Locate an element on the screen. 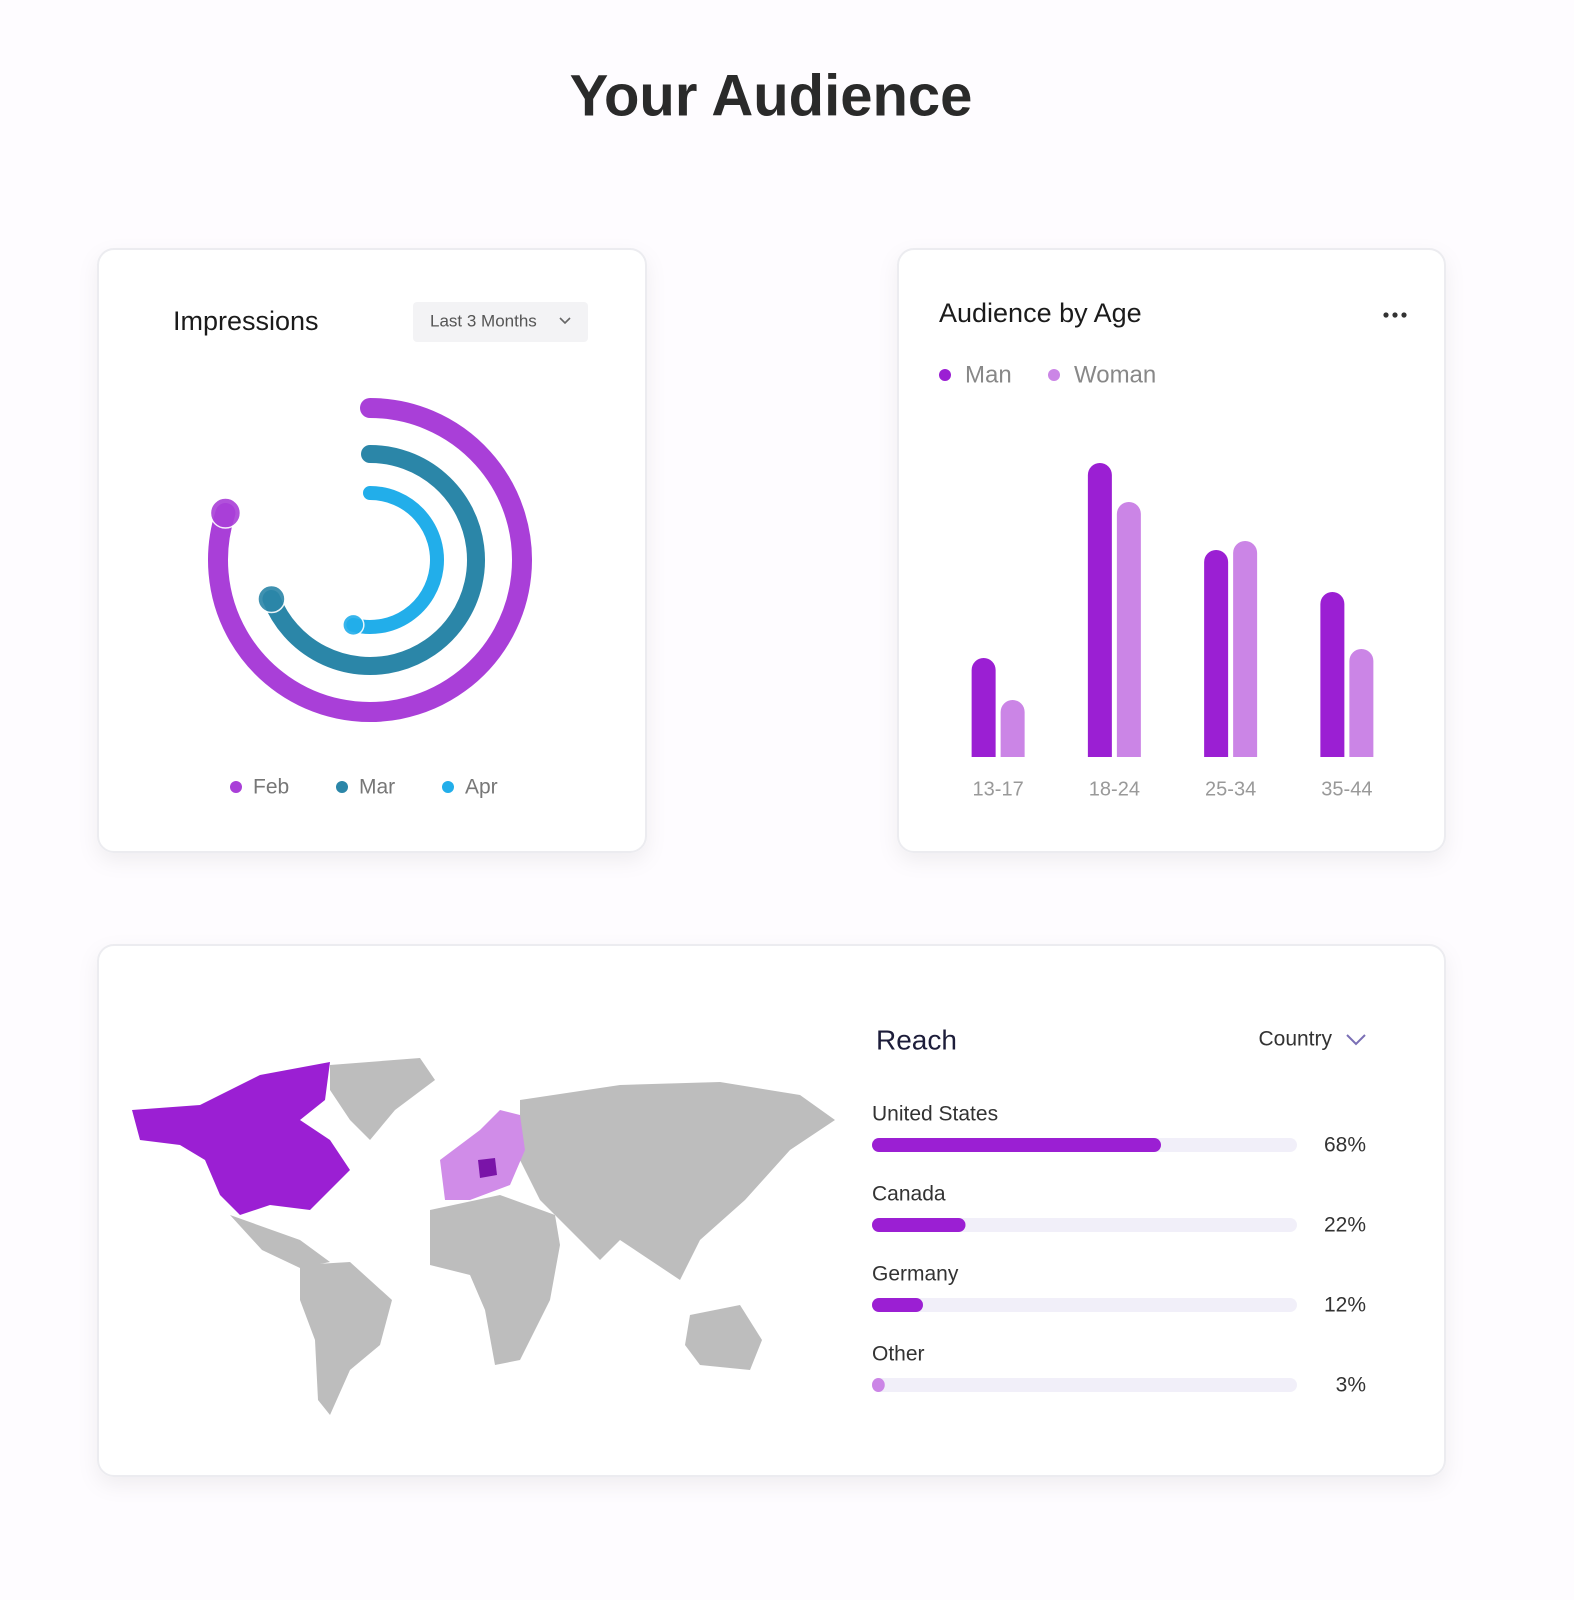  legend-label: Feb is located at coordinates (271, 787).